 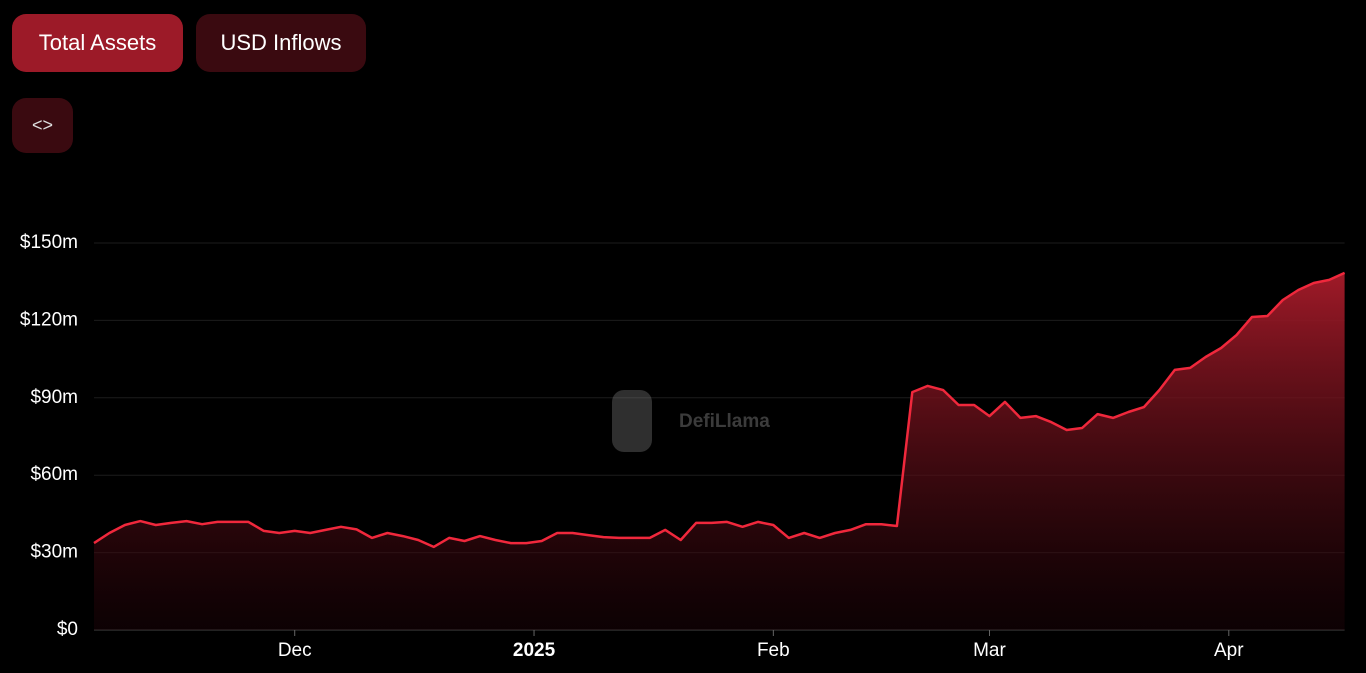 What do you see at coordinates (632, 421) in the screenshot?
I see `watermark-logo` at bounding box center [632, 421].